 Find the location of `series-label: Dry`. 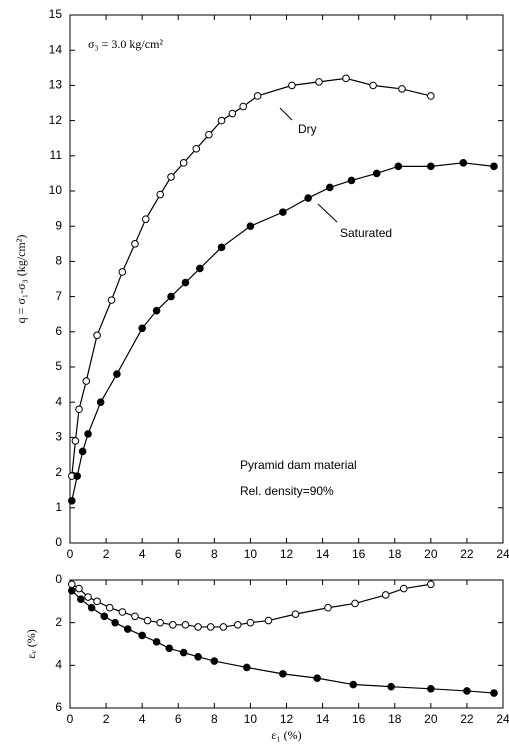

series-label: Dry is located at coordinates (307, 129).